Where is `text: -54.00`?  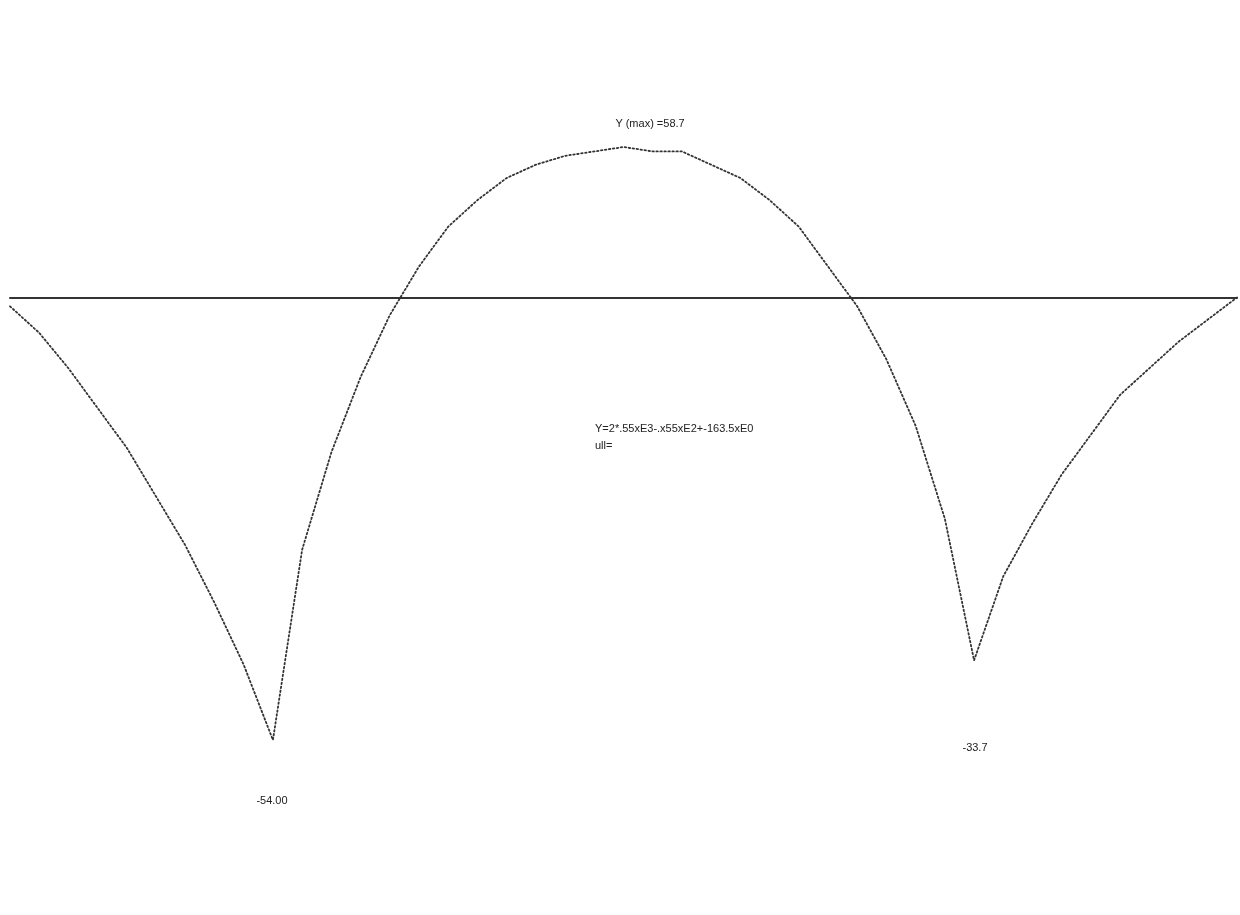 text: -54.00 is located at coordinates (272, 800).